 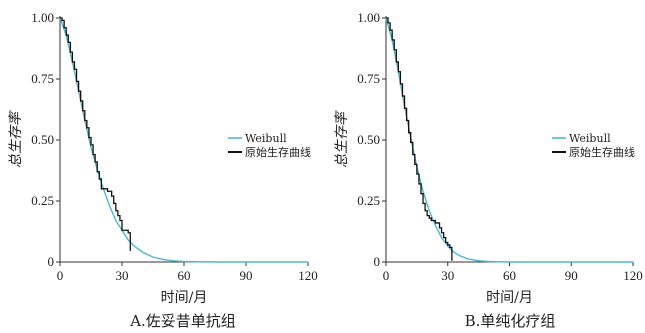 What do you see at coordinates (182, 321) in the screenshot?
I see `panel-caption: A.佐妥昔单抗组` at bounding box center [182, 321].